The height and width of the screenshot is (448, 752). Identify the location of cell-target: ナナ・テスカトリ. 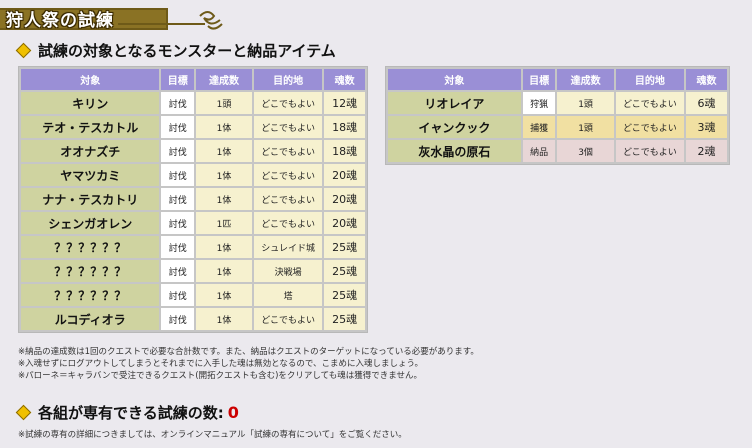
(90, 199).